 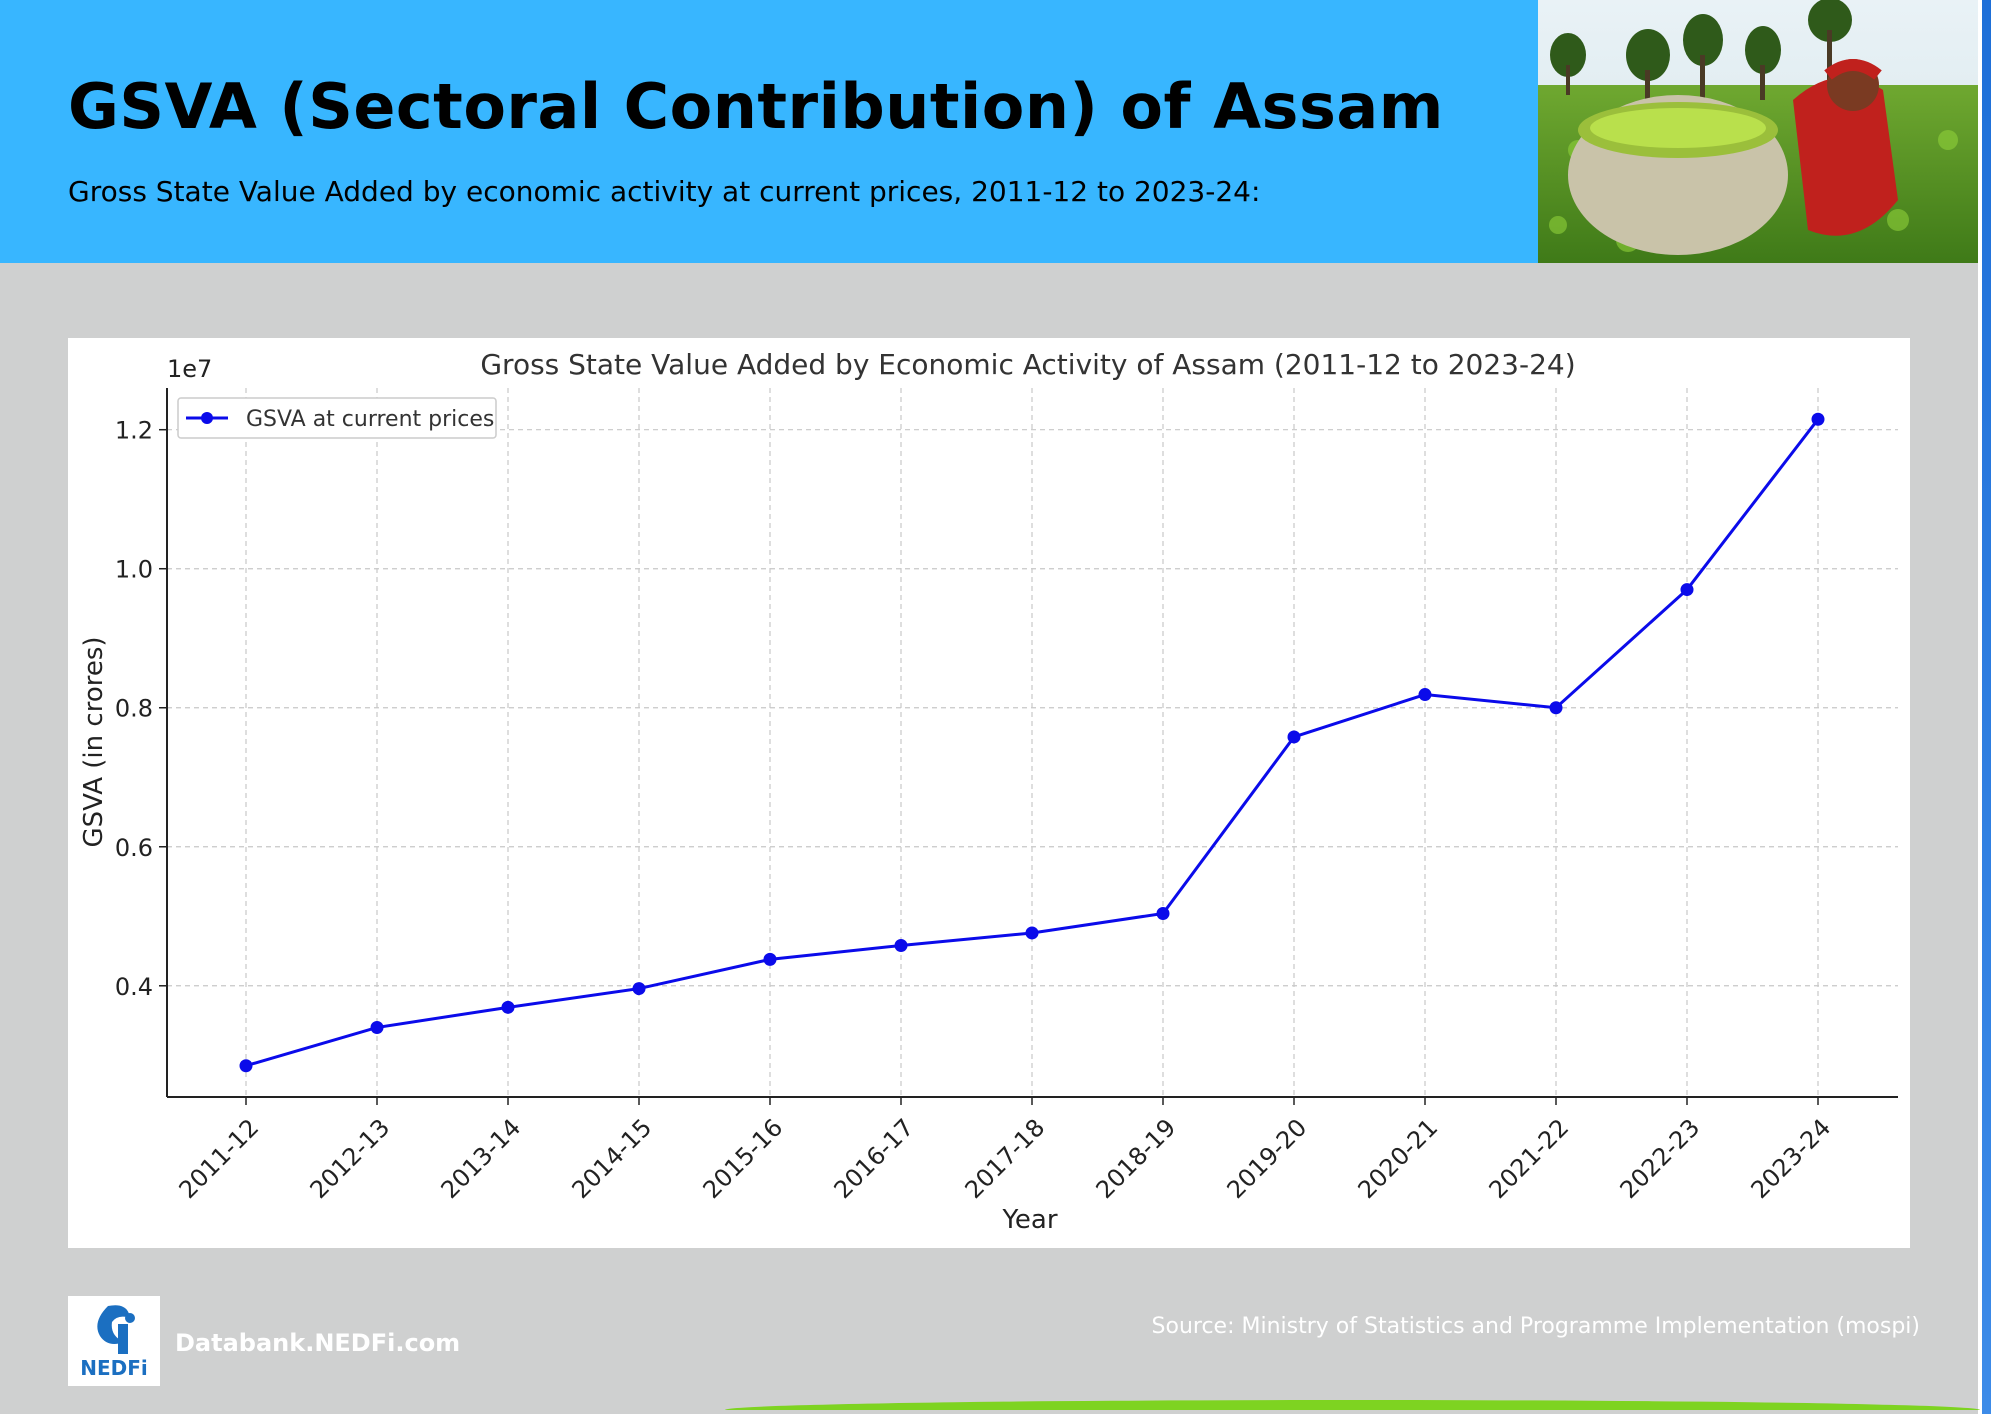 I want to click on y-tick-label: 1.2, so click(x=134, y=431).